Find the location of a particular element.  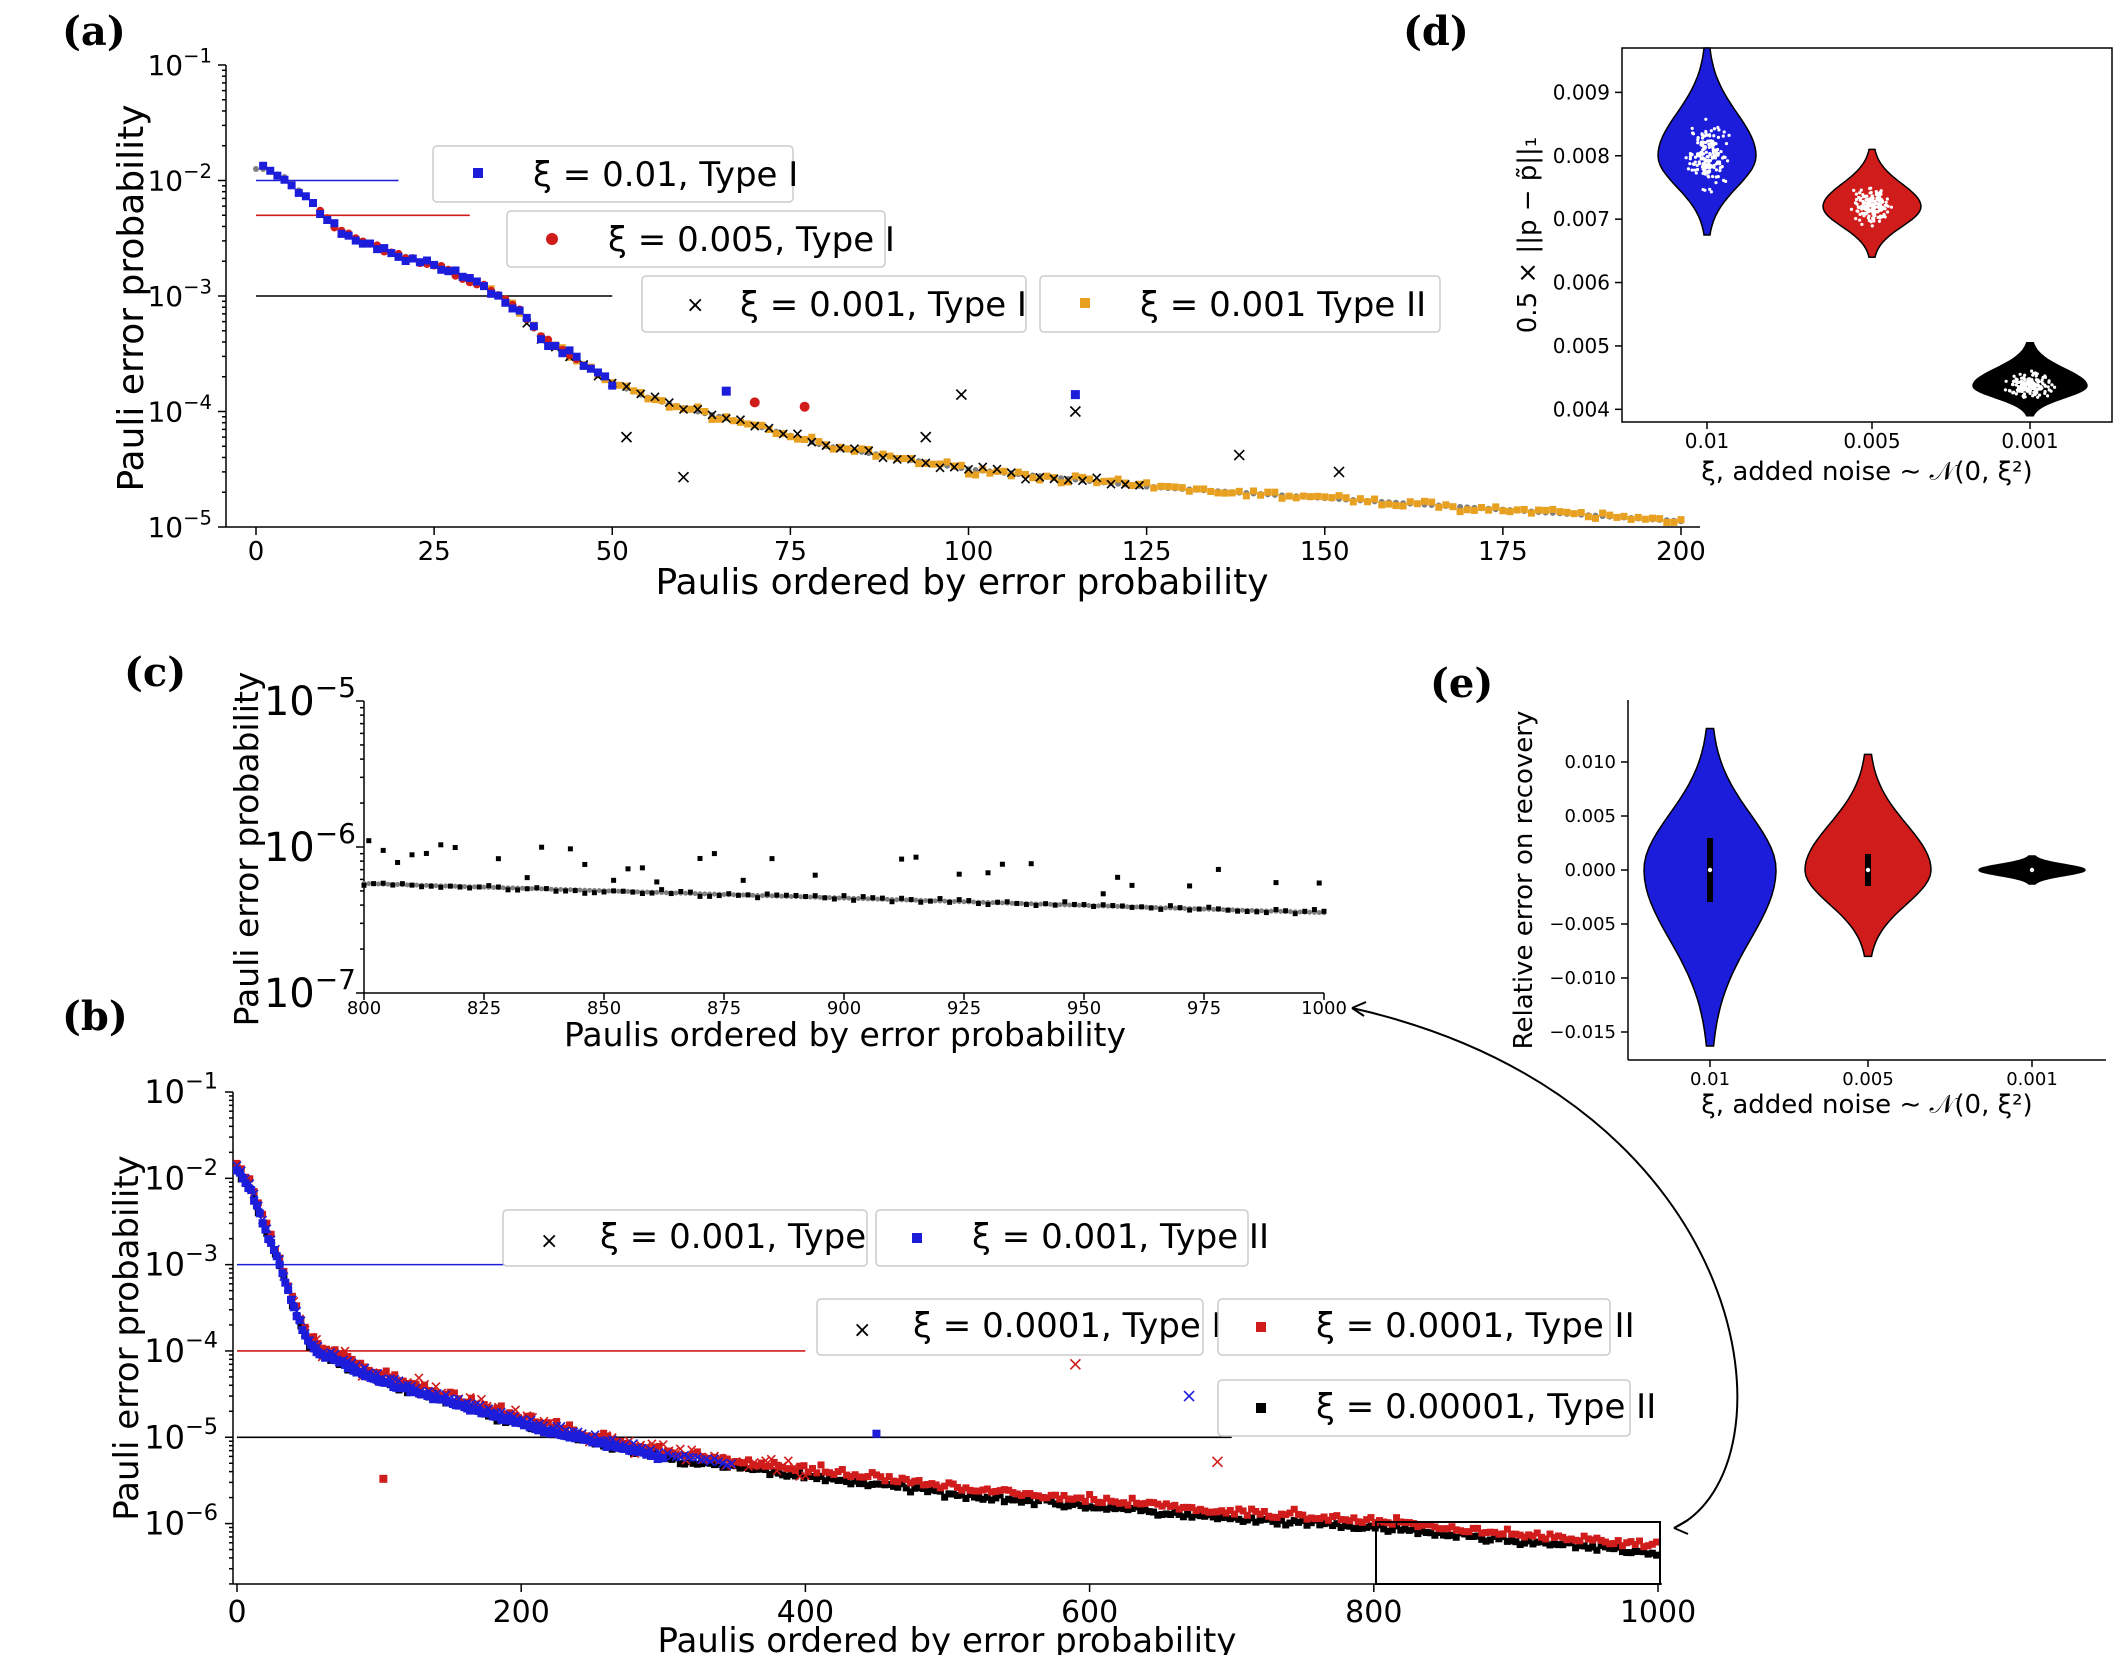

x-tick-label: 200 is located at coordinates (1681, 552).